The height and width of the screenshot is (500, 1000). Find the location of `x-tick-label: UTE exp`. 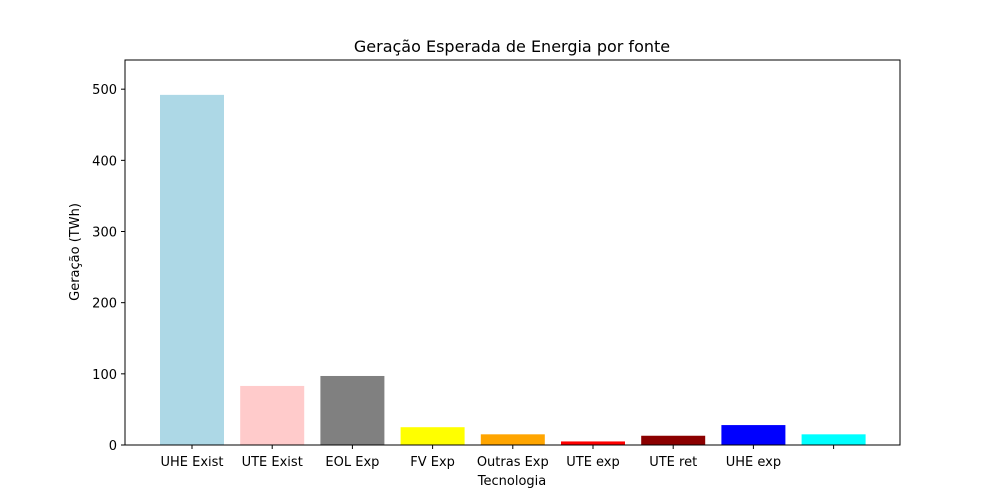

x-tick-label: UTE exp is located at coordinates (593, 462).